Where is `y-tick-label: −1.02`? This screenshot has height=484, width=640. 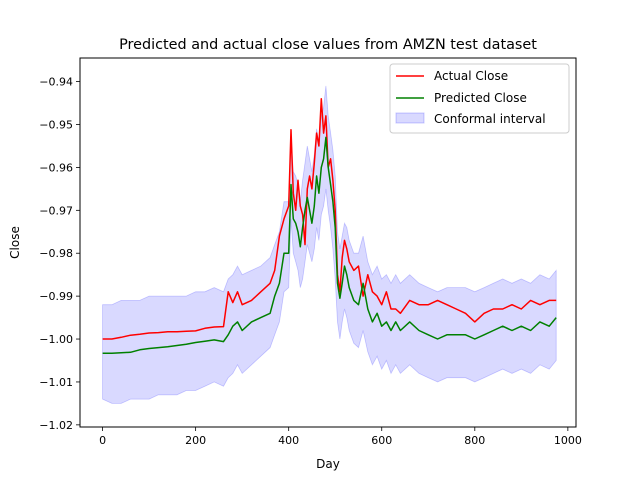
y-tick-label: −1.02 is located at coordinates (56, 425).